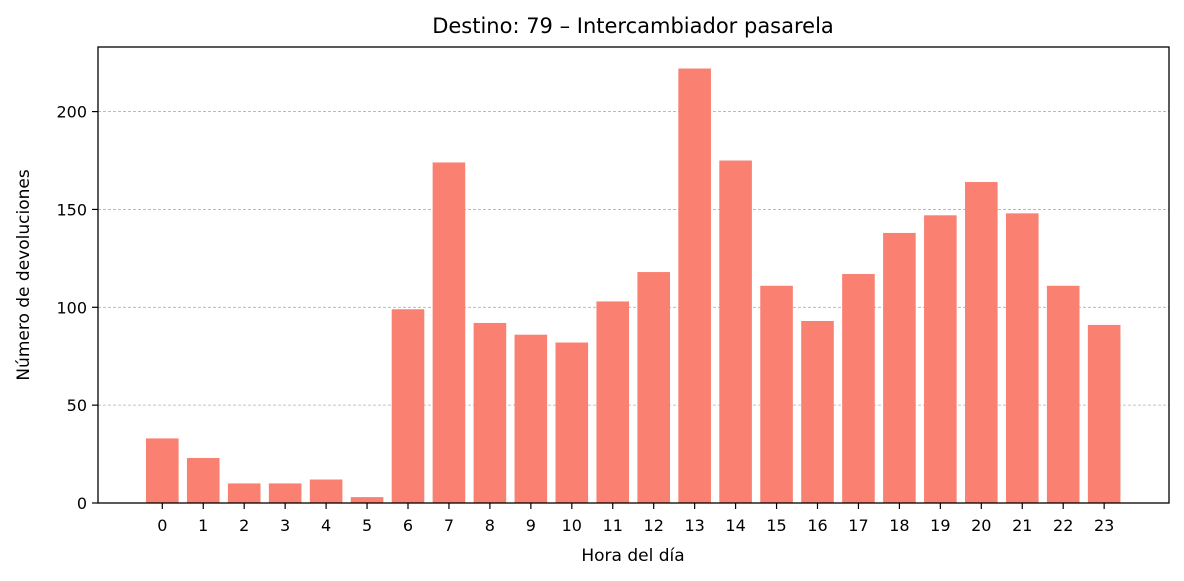 The width and height of the screenshot is (1184, 581). Describe the element at coordinates (490, 525) in the screenshot. I see `x-tick-label: 8` at that location.